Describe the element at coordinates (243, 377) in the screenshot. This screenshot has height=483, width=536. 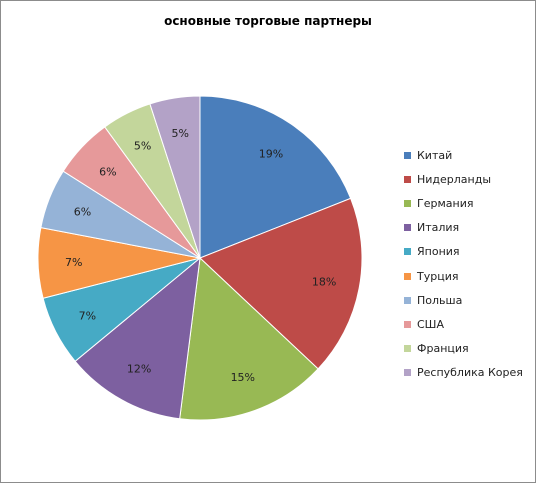
I see `data-label: 15%` at that location.